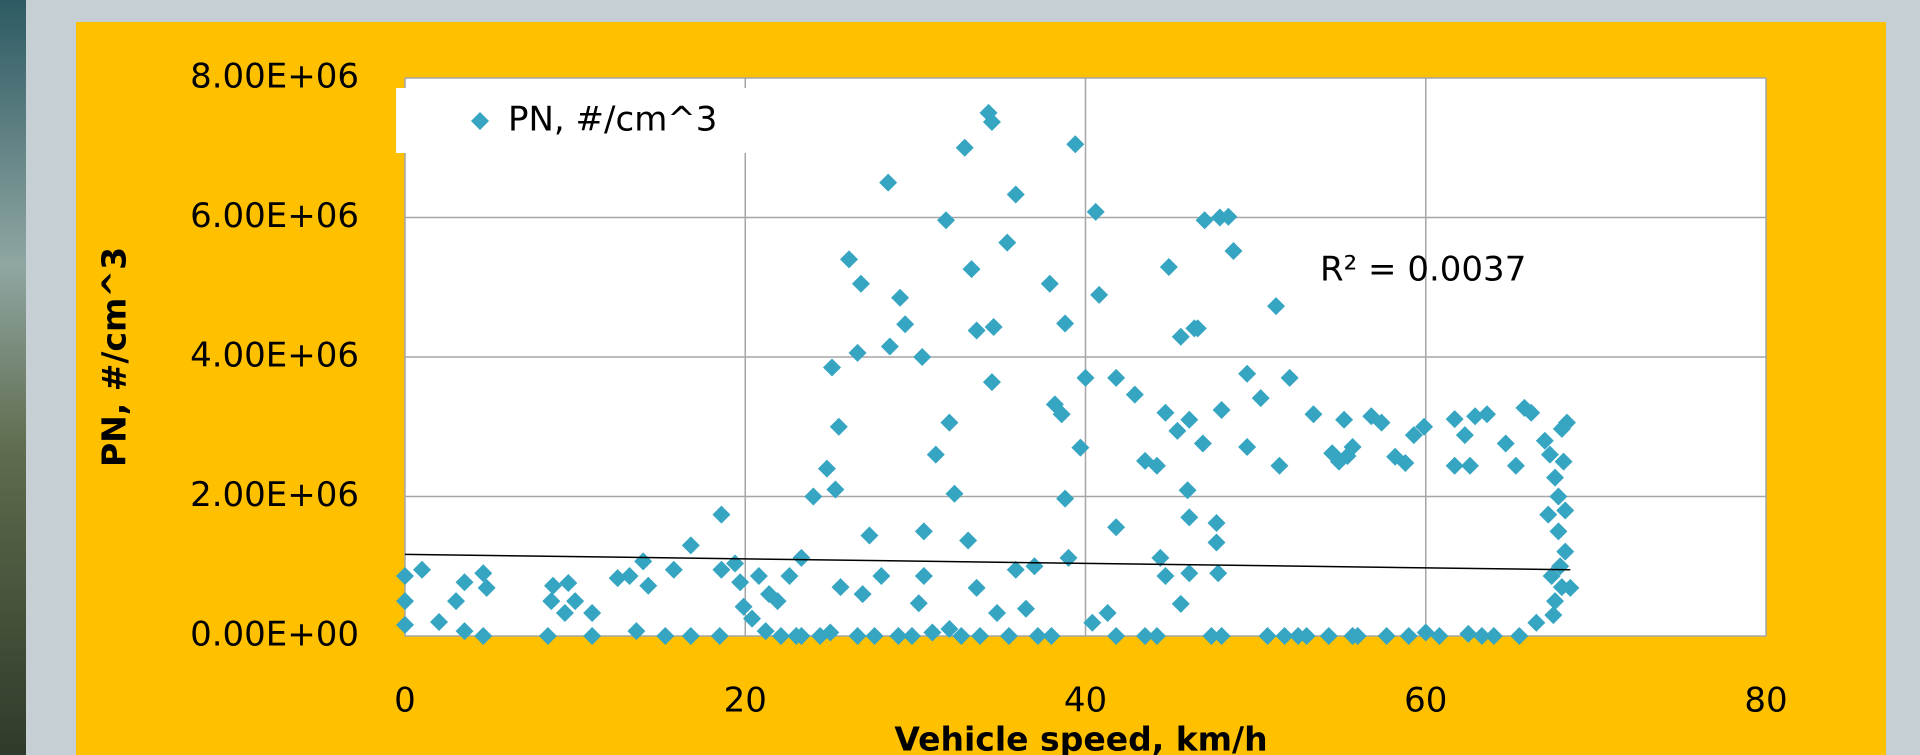 The width and height of the screenshot is (1920, 755). Describe the element at coordinates (612, 120) in the screenshot. I see `legend-label: PN, #/cm^3` at that location.